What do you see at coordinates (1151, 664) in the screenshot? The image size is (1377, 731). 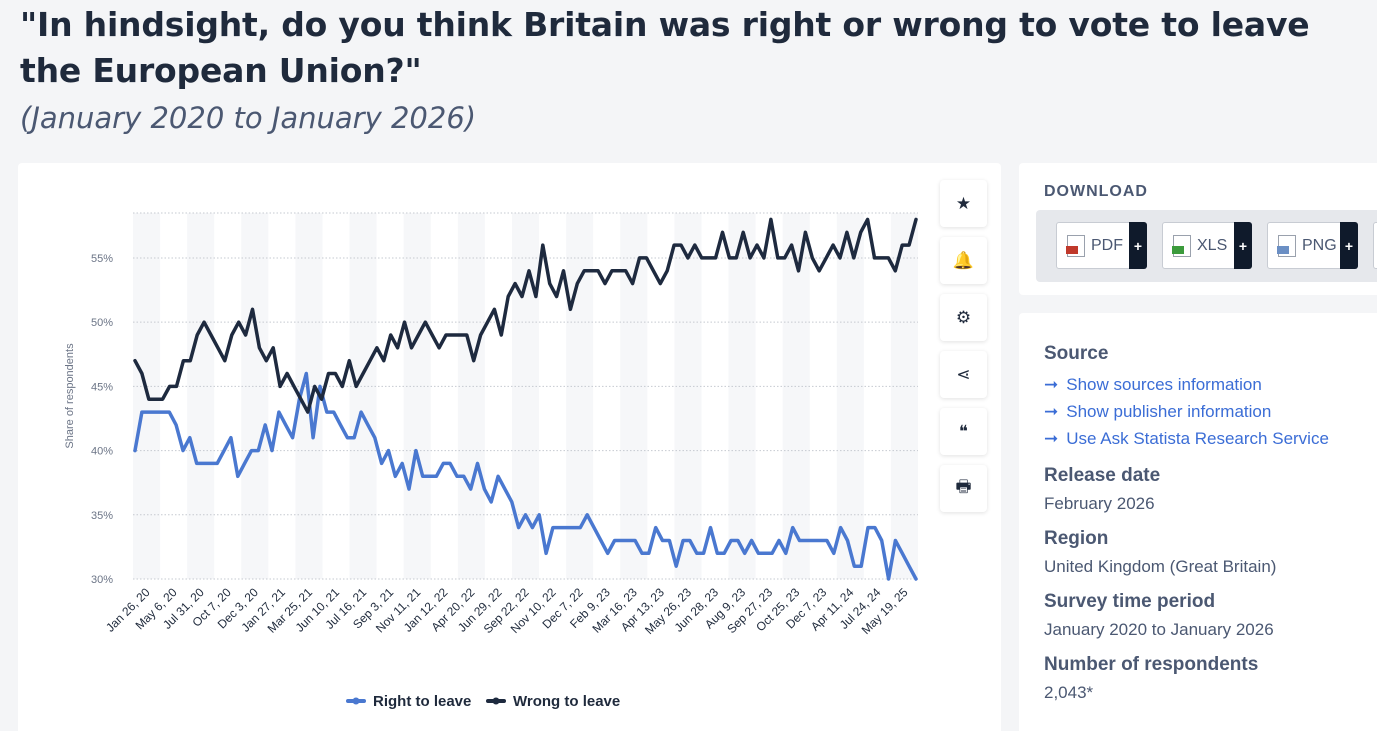 I see `respondents-heading: Number of respondents` at bounding box center [1151, 664].